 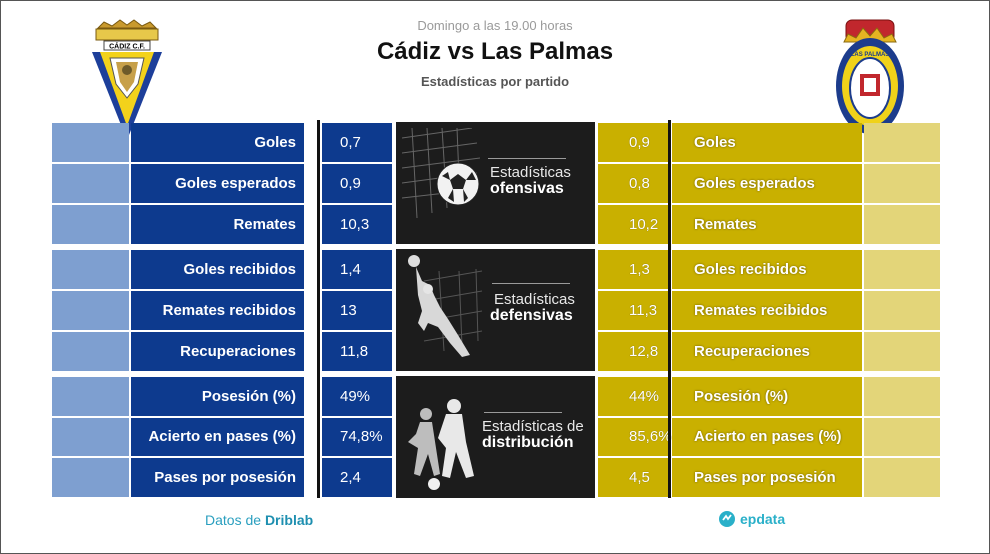 What do you see at coordinates (633, 351) in the screenshot?
I see `away-stat-value: 12,8` at bounding box center [633, 351].